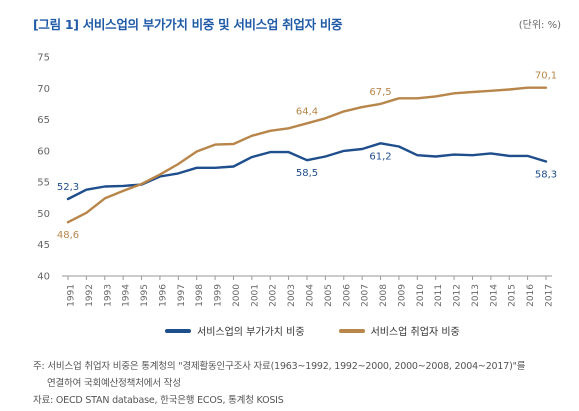 The image size is (579, 411). I want to click on y-tick-label: 70, so click(43, 89).